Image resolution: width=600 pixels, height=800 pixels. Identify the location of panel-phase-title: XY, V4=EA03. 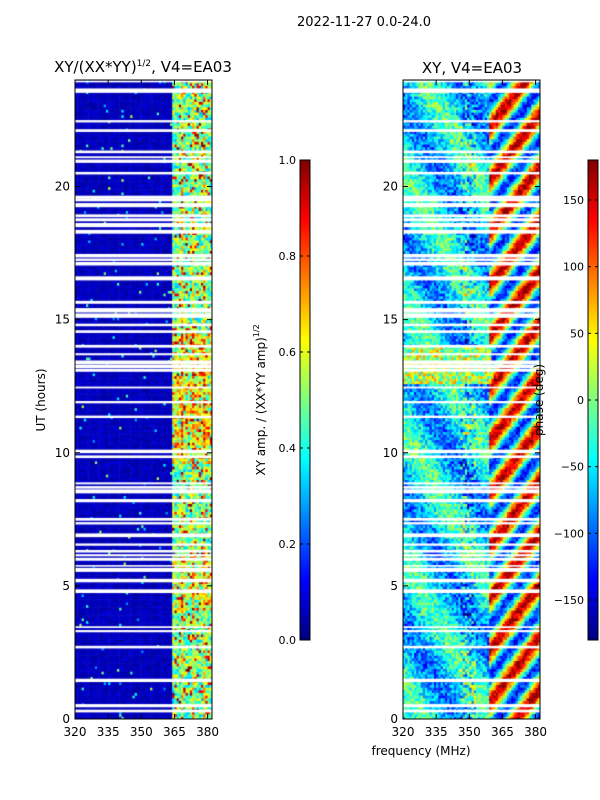
(472, 68).